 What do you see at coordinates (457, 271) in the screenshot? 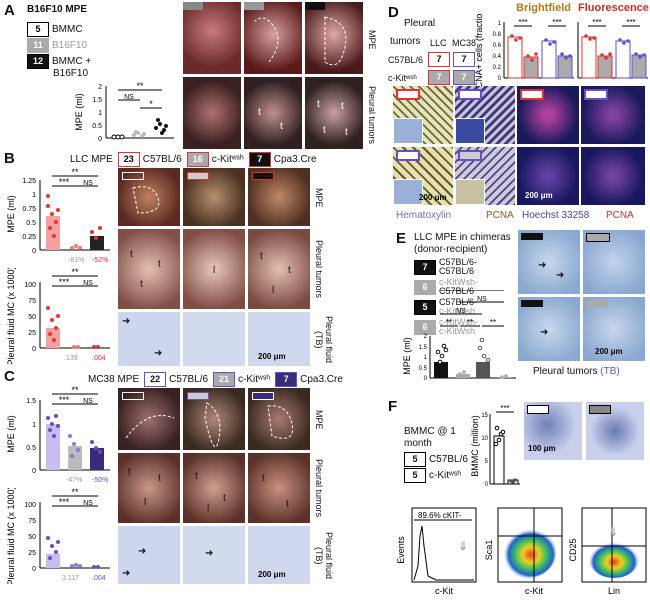
I see `legend-label-2: C57BL/6` at bounding box center [457, 271].